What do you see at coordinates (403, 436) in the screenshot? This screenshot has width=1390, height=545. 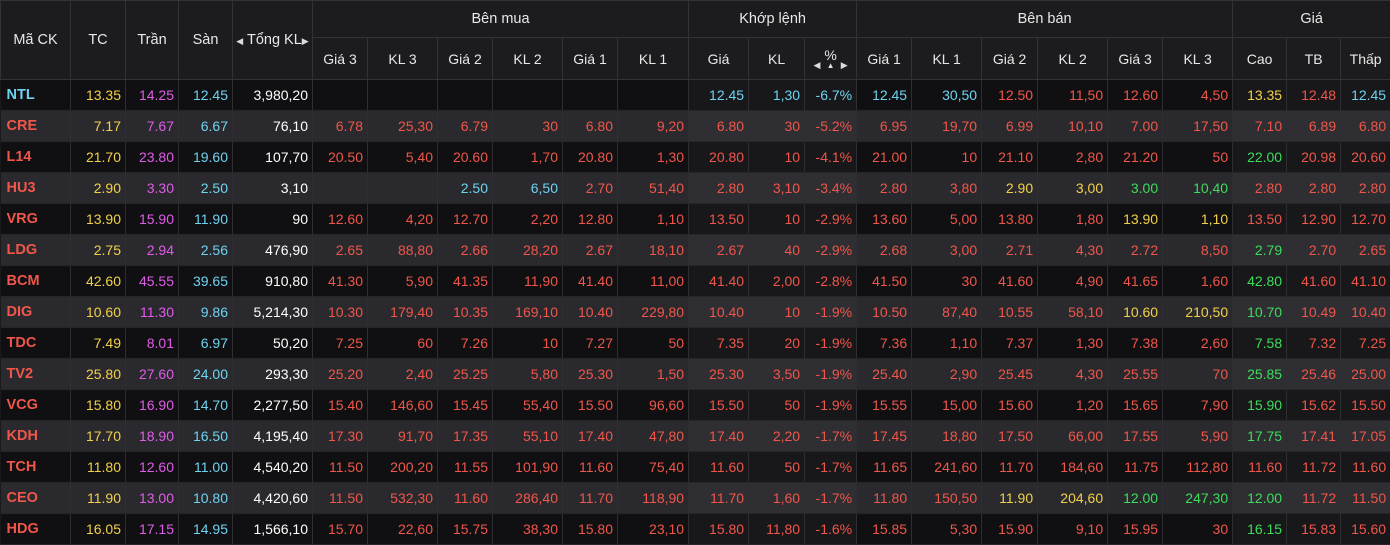 I see `buy-vol3-cell: 91,70` at bounding box center [403, 436].